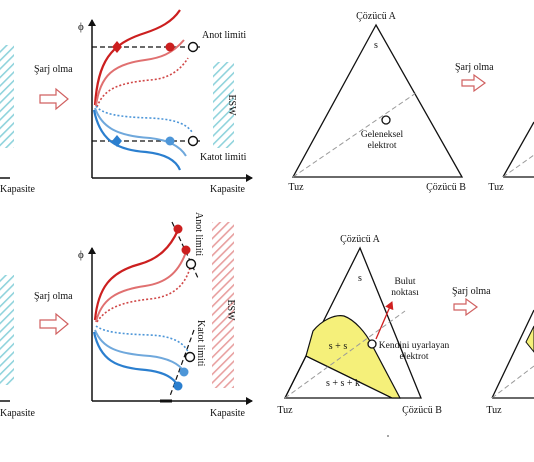 This screenshot has width=534, height=462. What do you see at coordinates (405, 293) in the screenshot?
I see `cloud-label-line2: noktası` at bounding box center [405, 293].